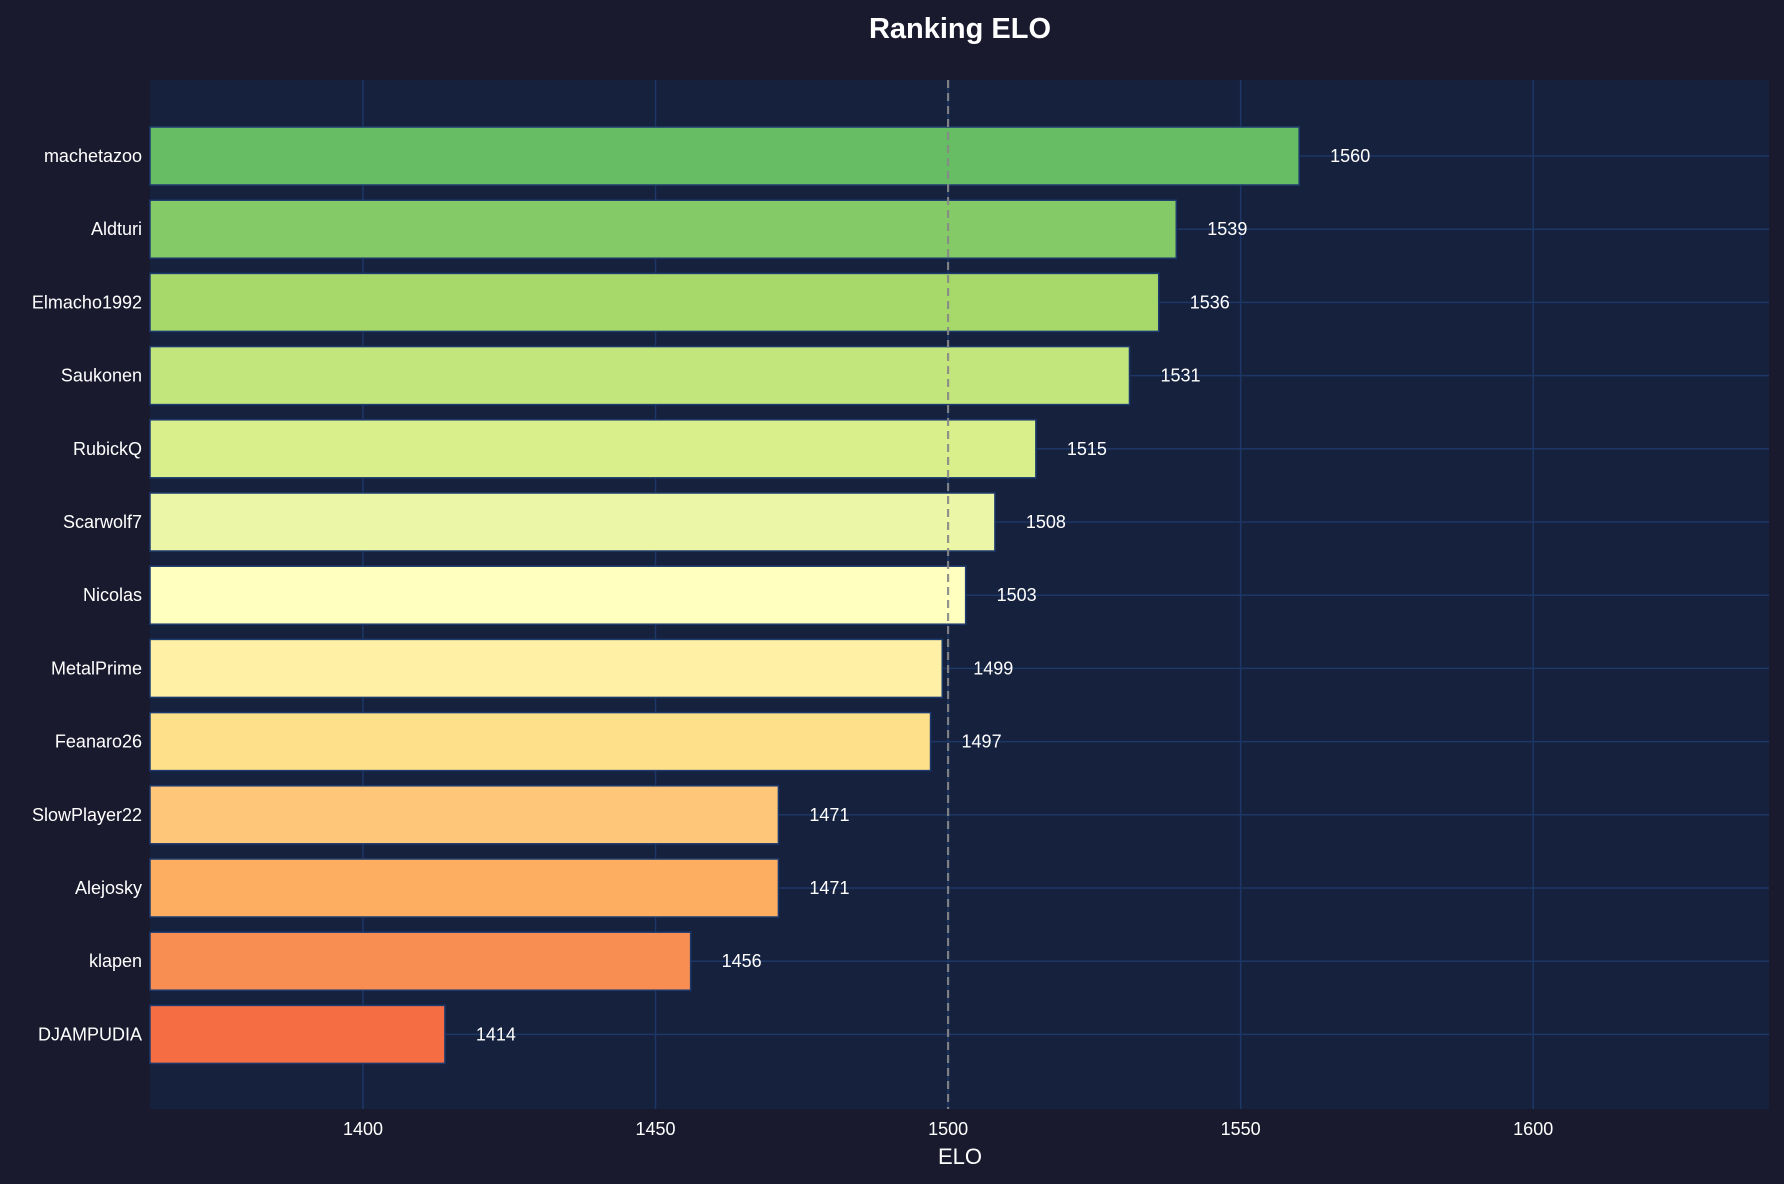 The height and width of the screenshot is (1184, 1784). I want to click on bar-alejosky, so click(464, 888).